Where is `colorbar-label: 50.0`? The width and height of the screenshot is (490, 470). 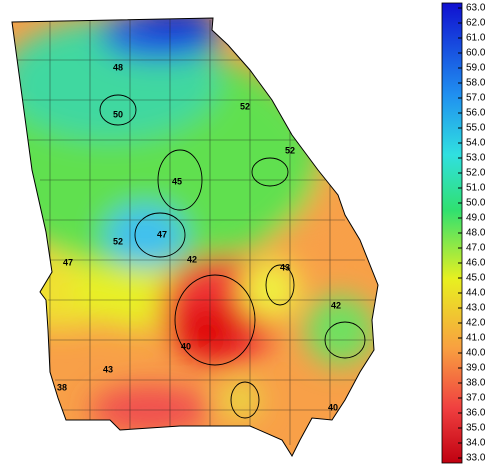
colorbar-label: 50.0 is located at coordinates (476, 203).